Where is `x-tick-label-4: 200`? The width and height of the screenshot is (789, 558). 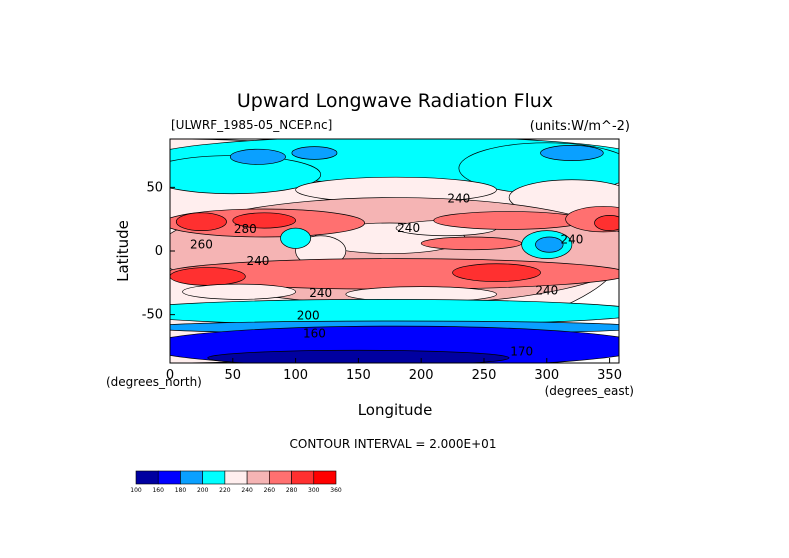
x-tick-label-4: 200 is located at coordinates (421, 375).